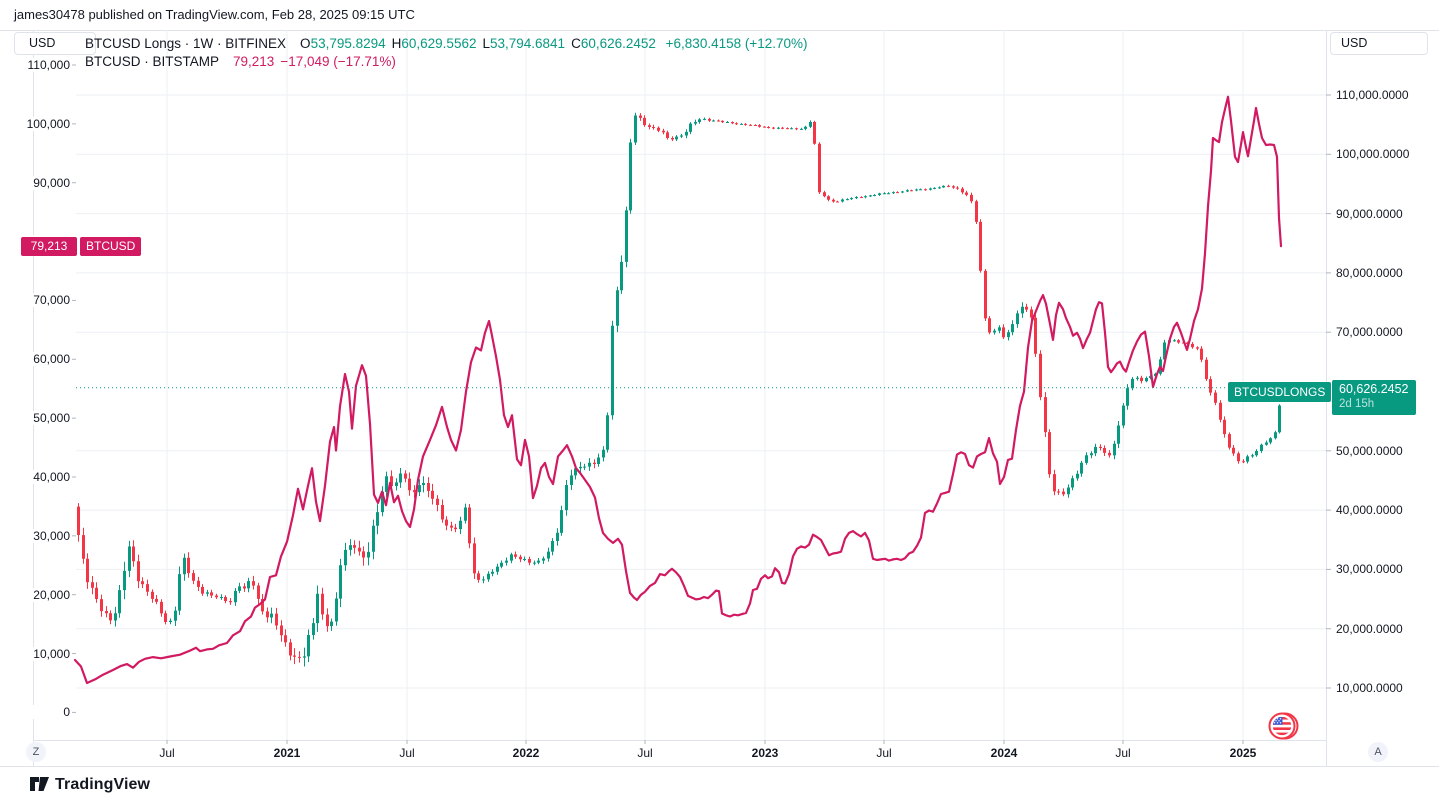 The width and height of the screenshot is (1439, 802). I want to click on tradingview-brand-text: TradingView, so click(103, 784).